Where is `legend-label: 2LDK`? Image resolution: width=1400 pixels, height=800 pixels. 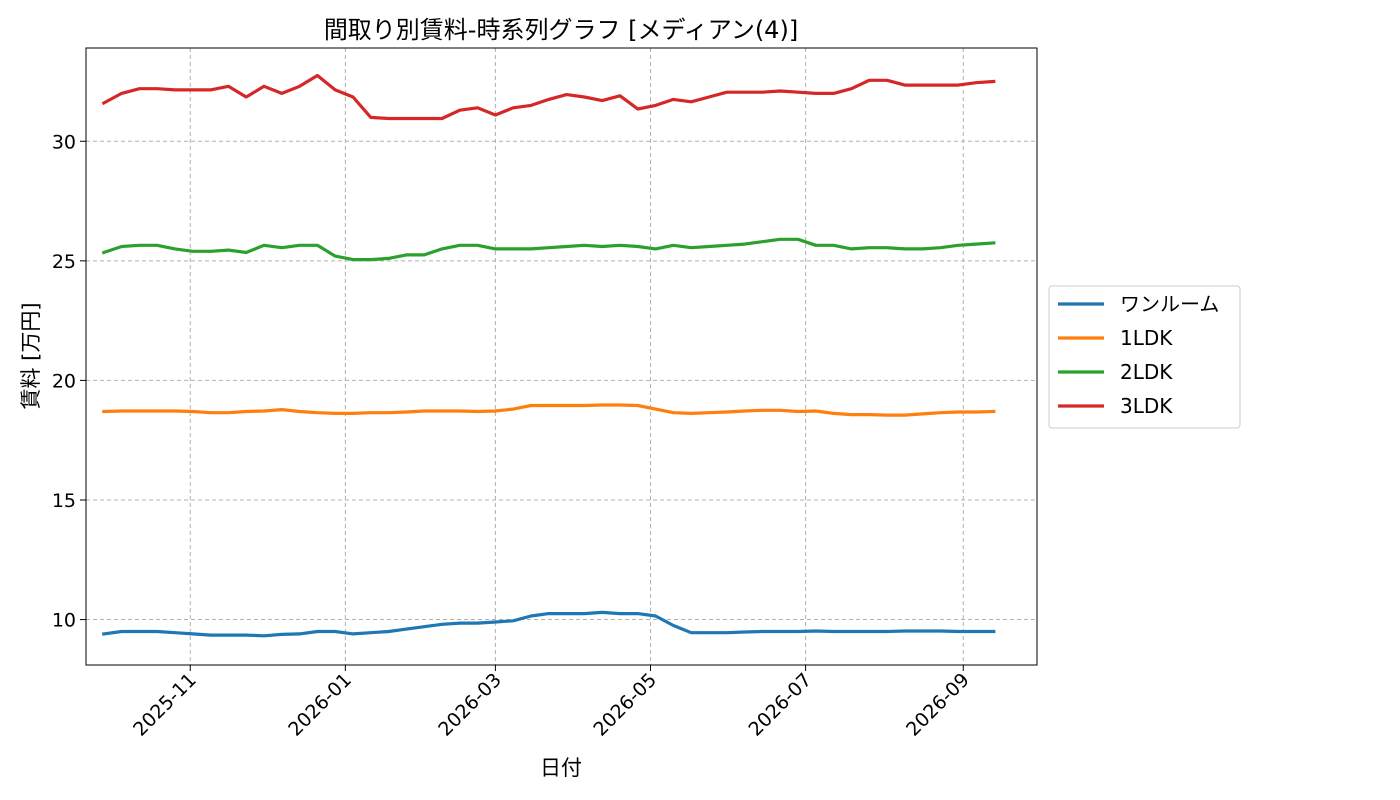 legend-label: 2LDK is located at coordinates (1146, 372).